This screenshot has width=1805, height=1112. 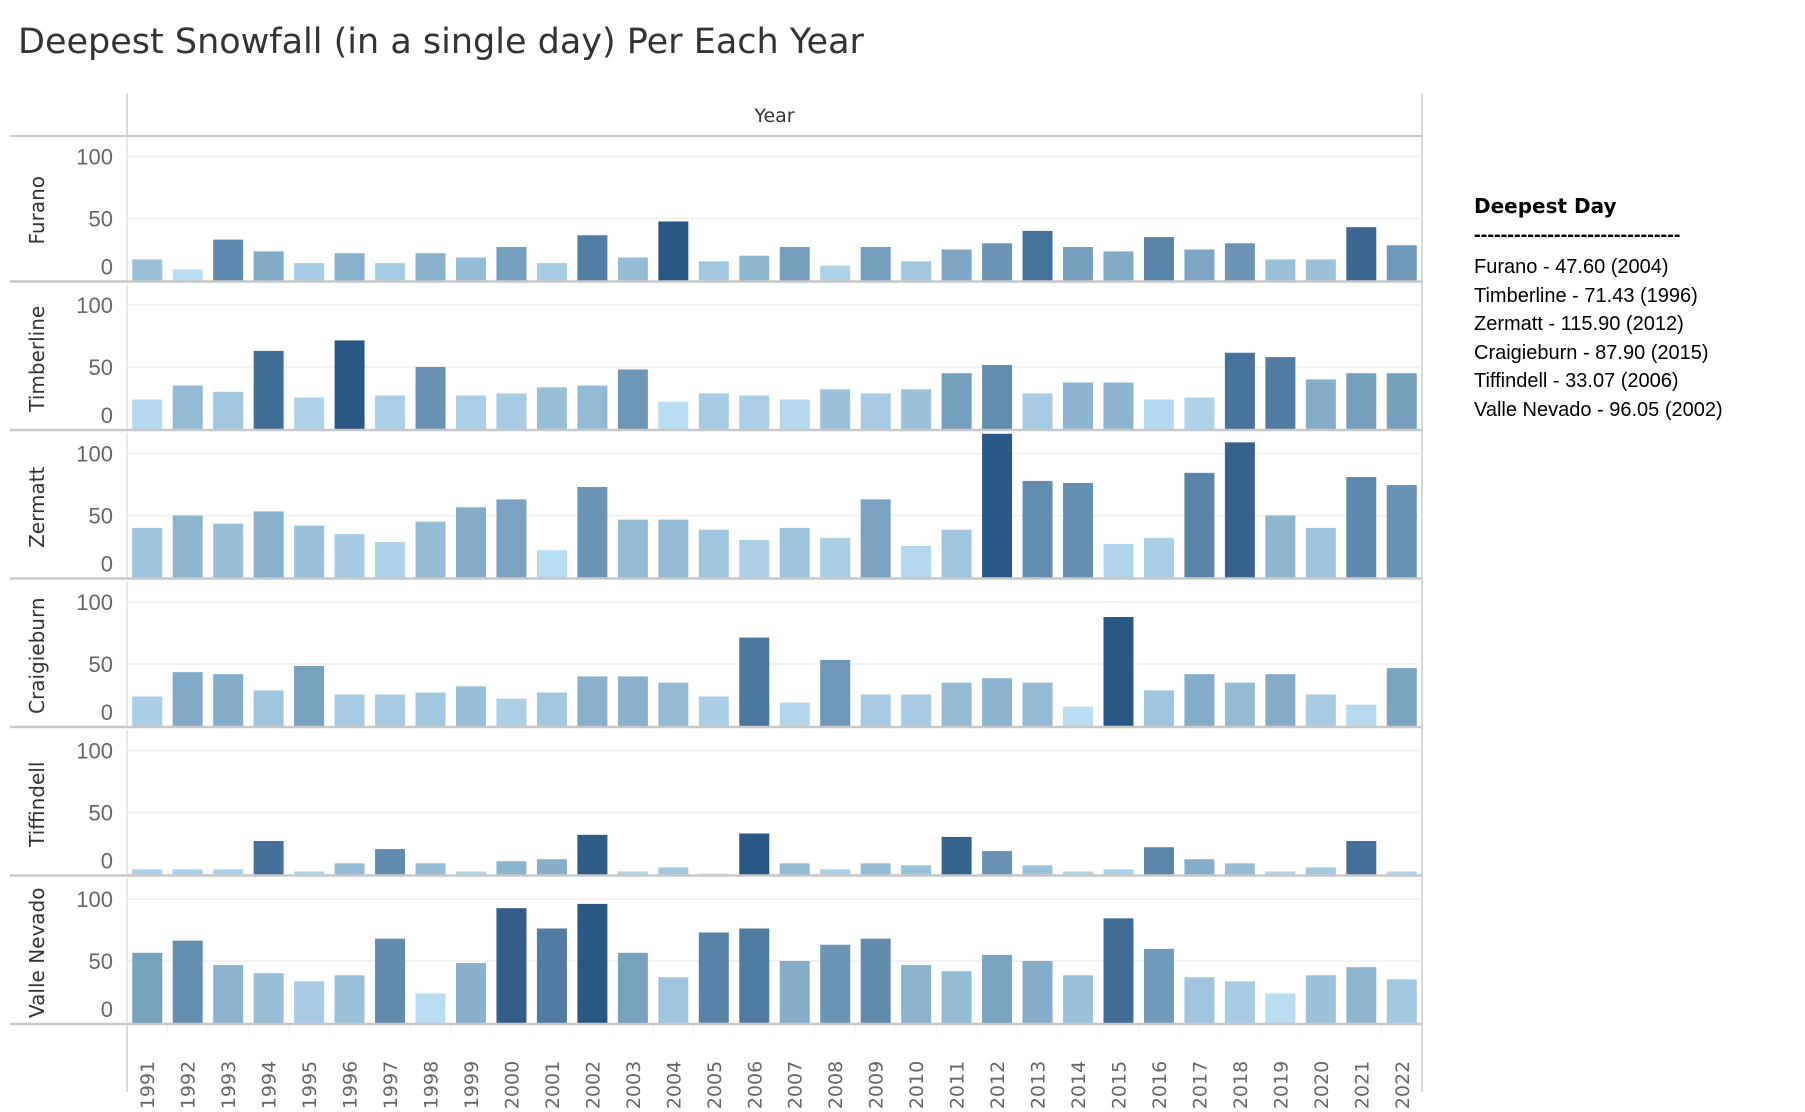 I want to click on bar-timberline-2015, so click(x=1118, y=405).